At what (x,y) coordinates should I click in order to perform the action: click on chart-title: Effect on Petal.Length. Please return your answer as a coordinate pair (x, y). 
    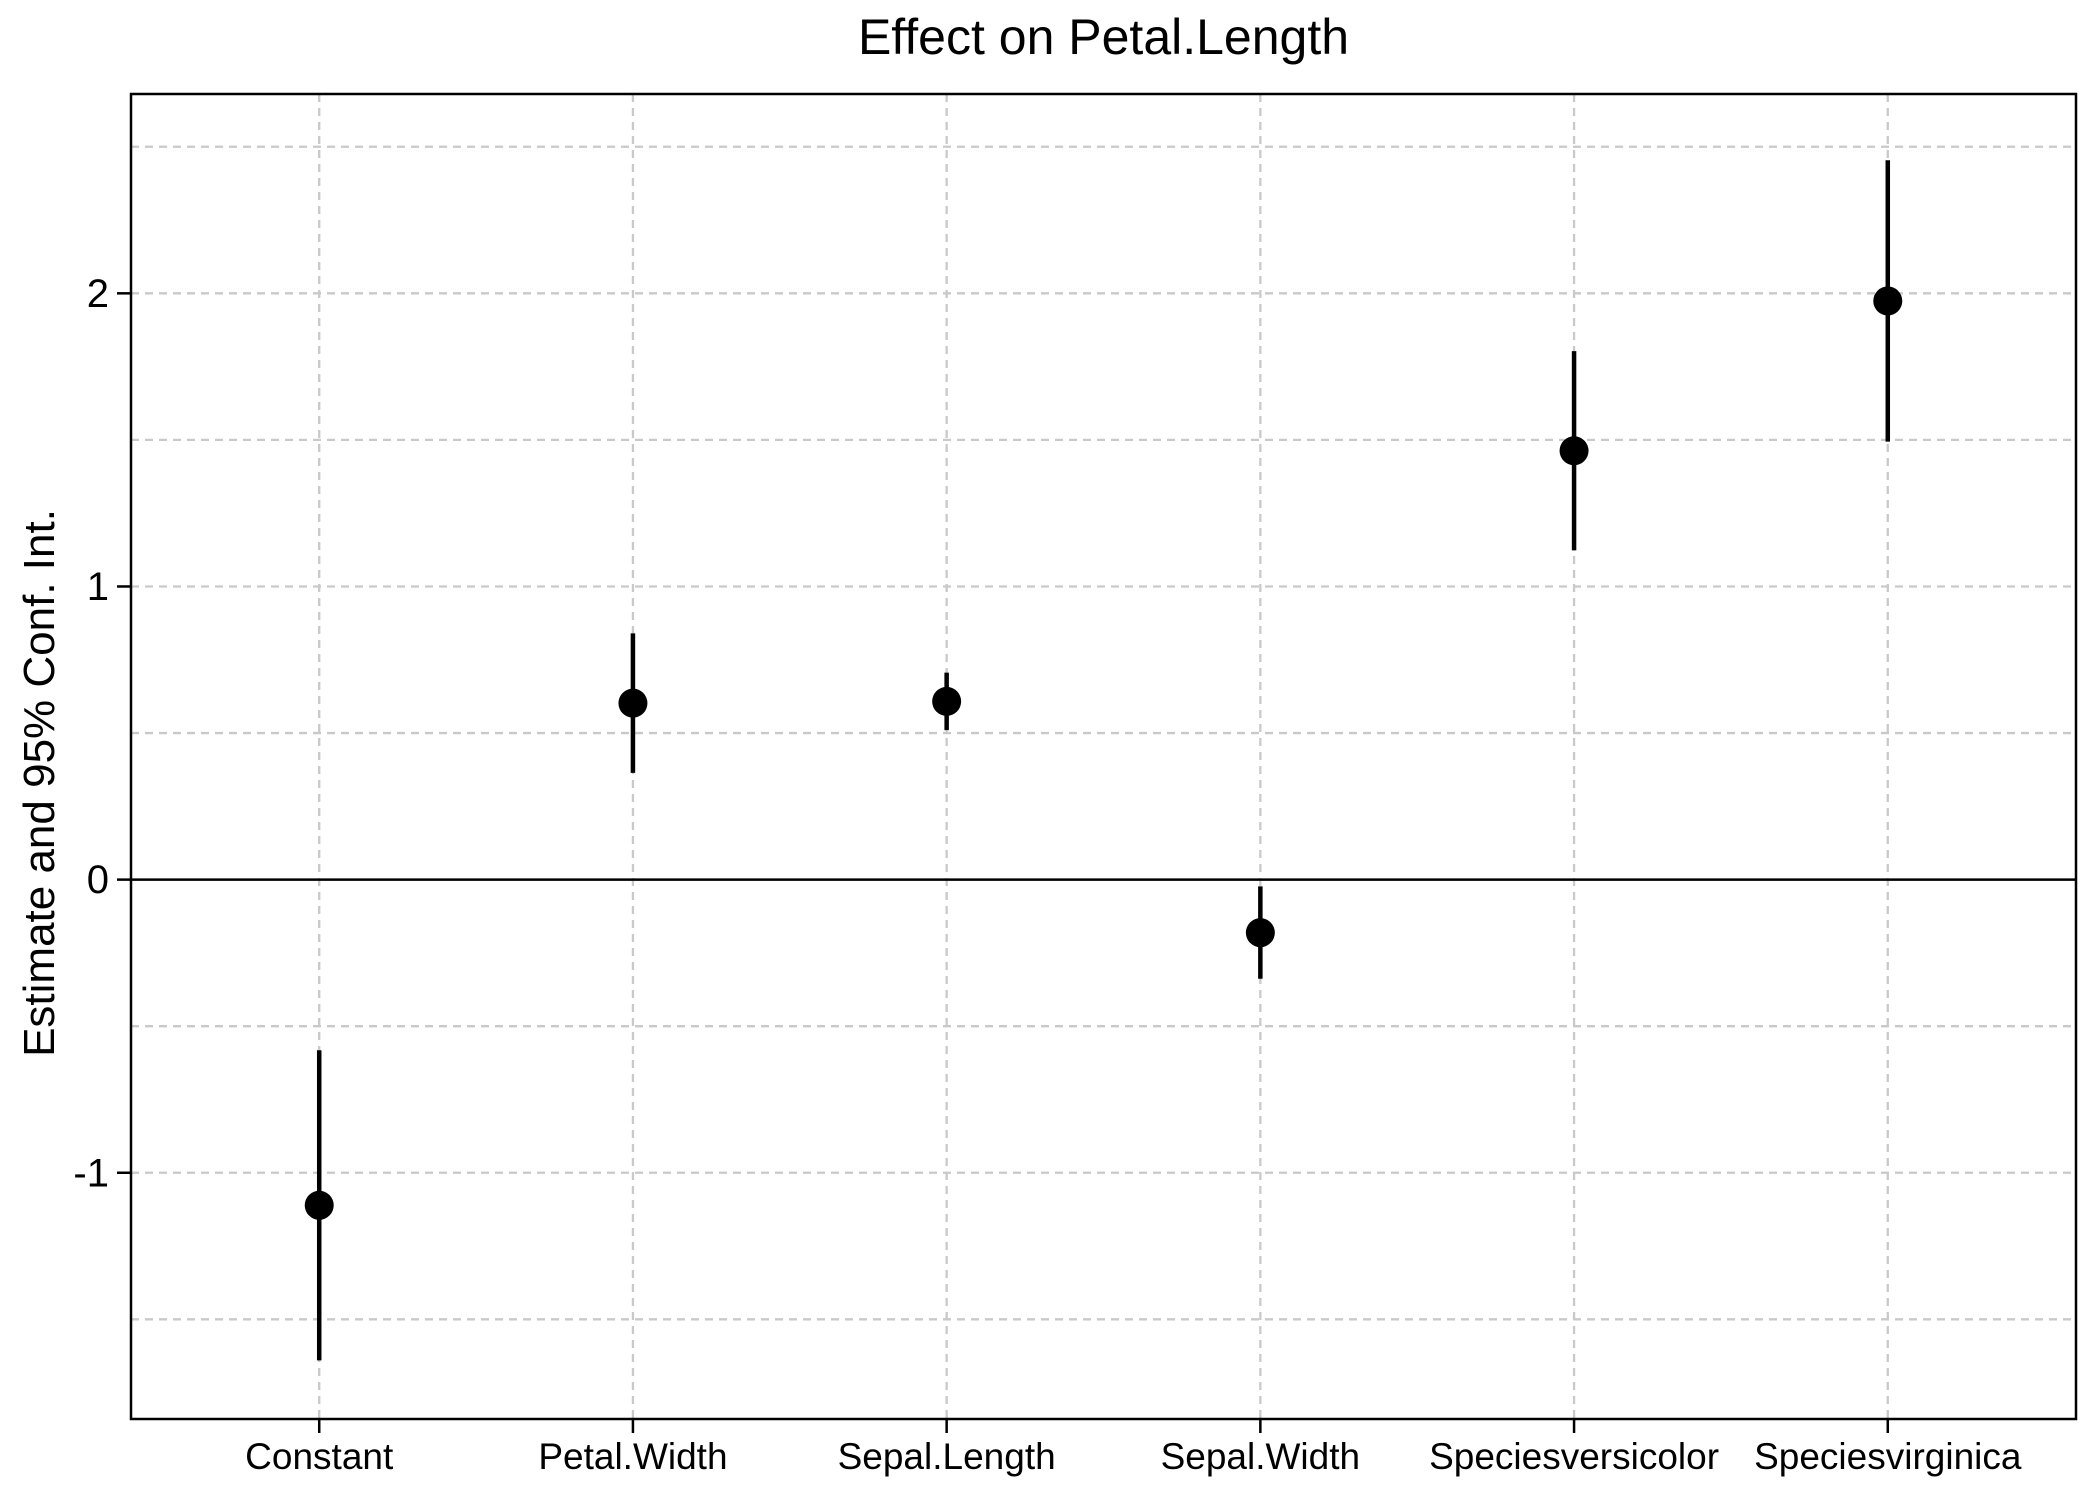
    Looking at the image, I should click on (1103, 37).